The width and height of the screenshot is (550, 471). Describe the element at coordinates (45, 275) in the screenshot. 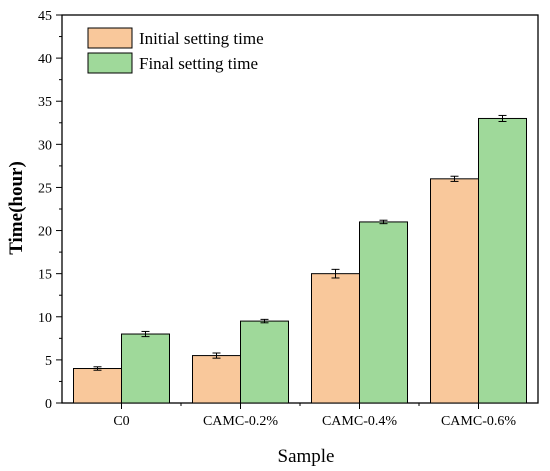

I see `y-tick-label: 15` at that location.